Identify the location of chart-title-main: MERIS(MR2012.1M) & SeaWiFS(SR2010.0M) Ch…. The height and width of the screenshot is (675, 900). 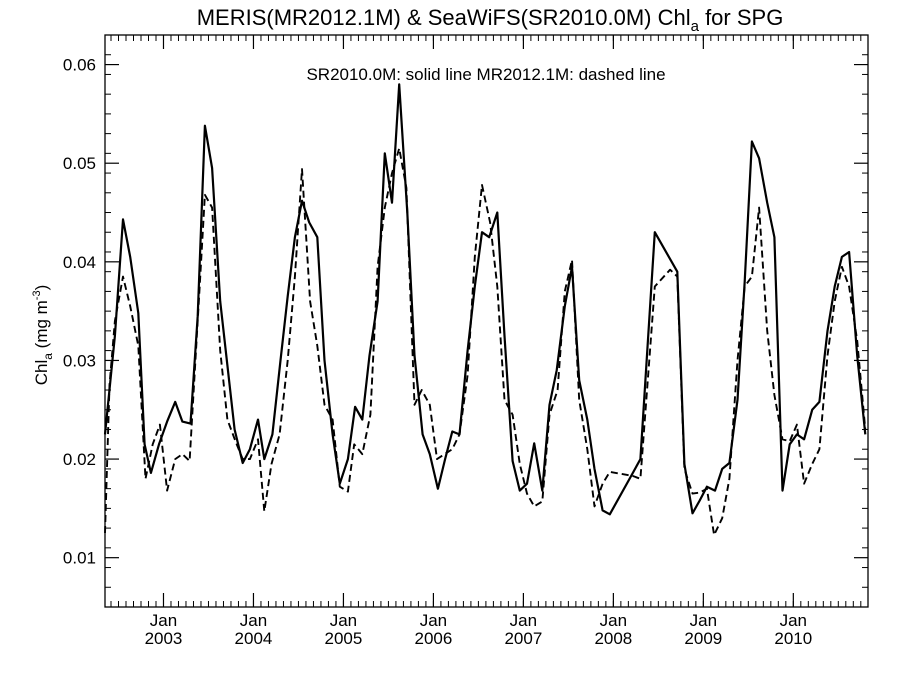
(444, 17).